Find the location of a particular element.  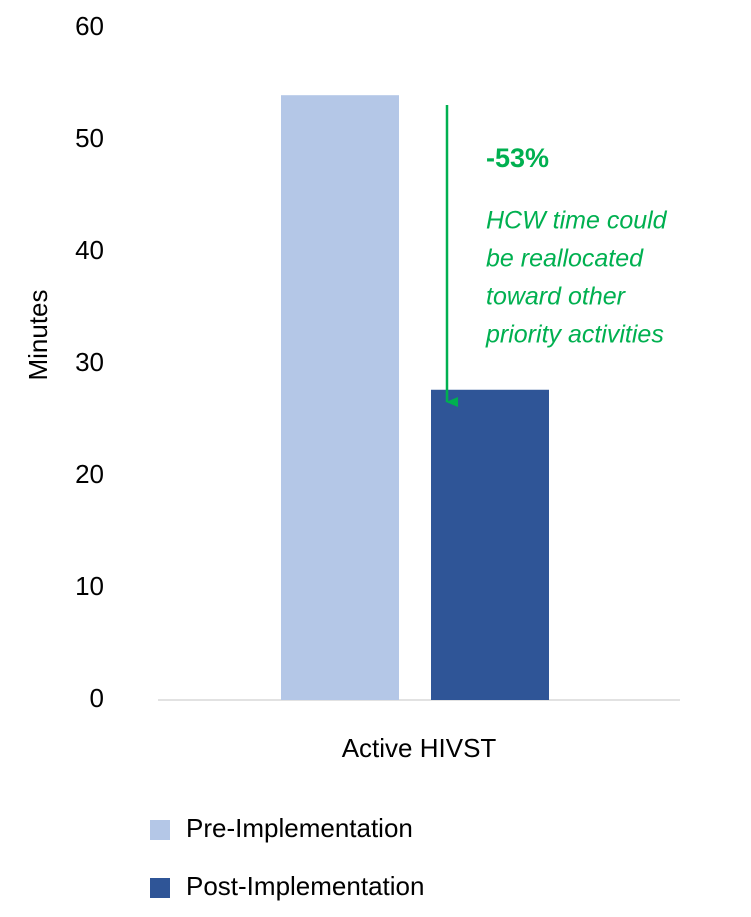

legend-label: Pre-Implementation is located at coordinates (299, 828).